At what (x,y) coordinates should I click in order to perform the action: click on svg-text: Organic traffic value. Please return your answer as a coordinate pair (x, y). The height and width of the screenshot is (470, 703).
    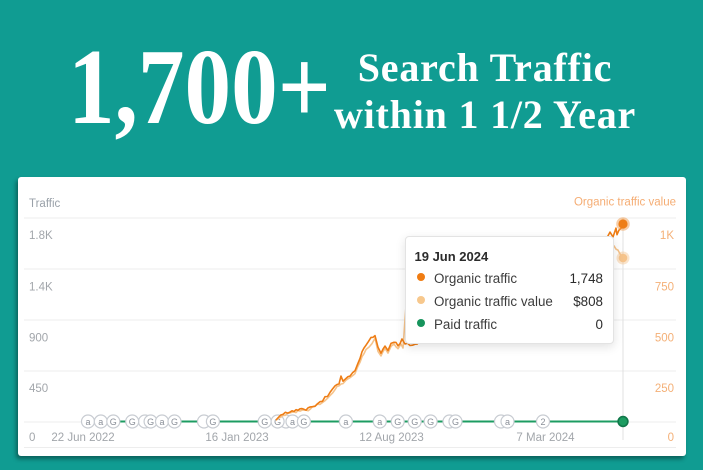
    Looking at the image, I should click on (625, 203).